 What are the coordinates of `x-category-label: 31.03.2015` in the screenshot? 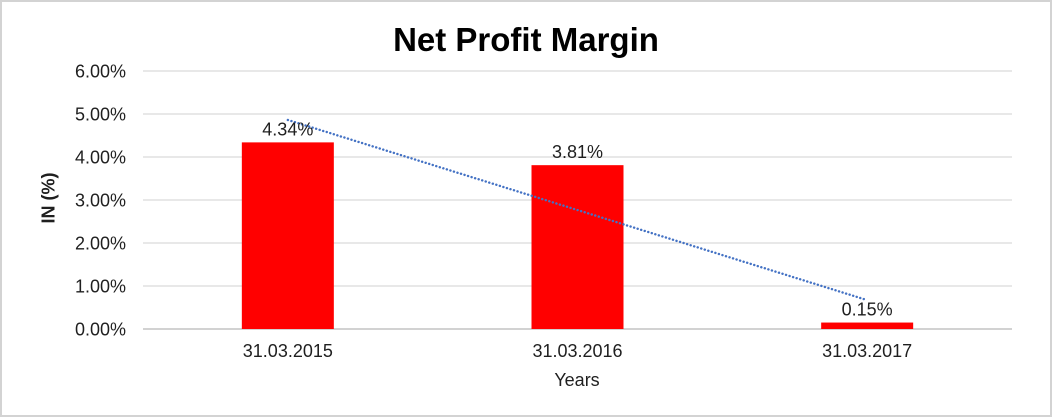 It's located at (288, 351).